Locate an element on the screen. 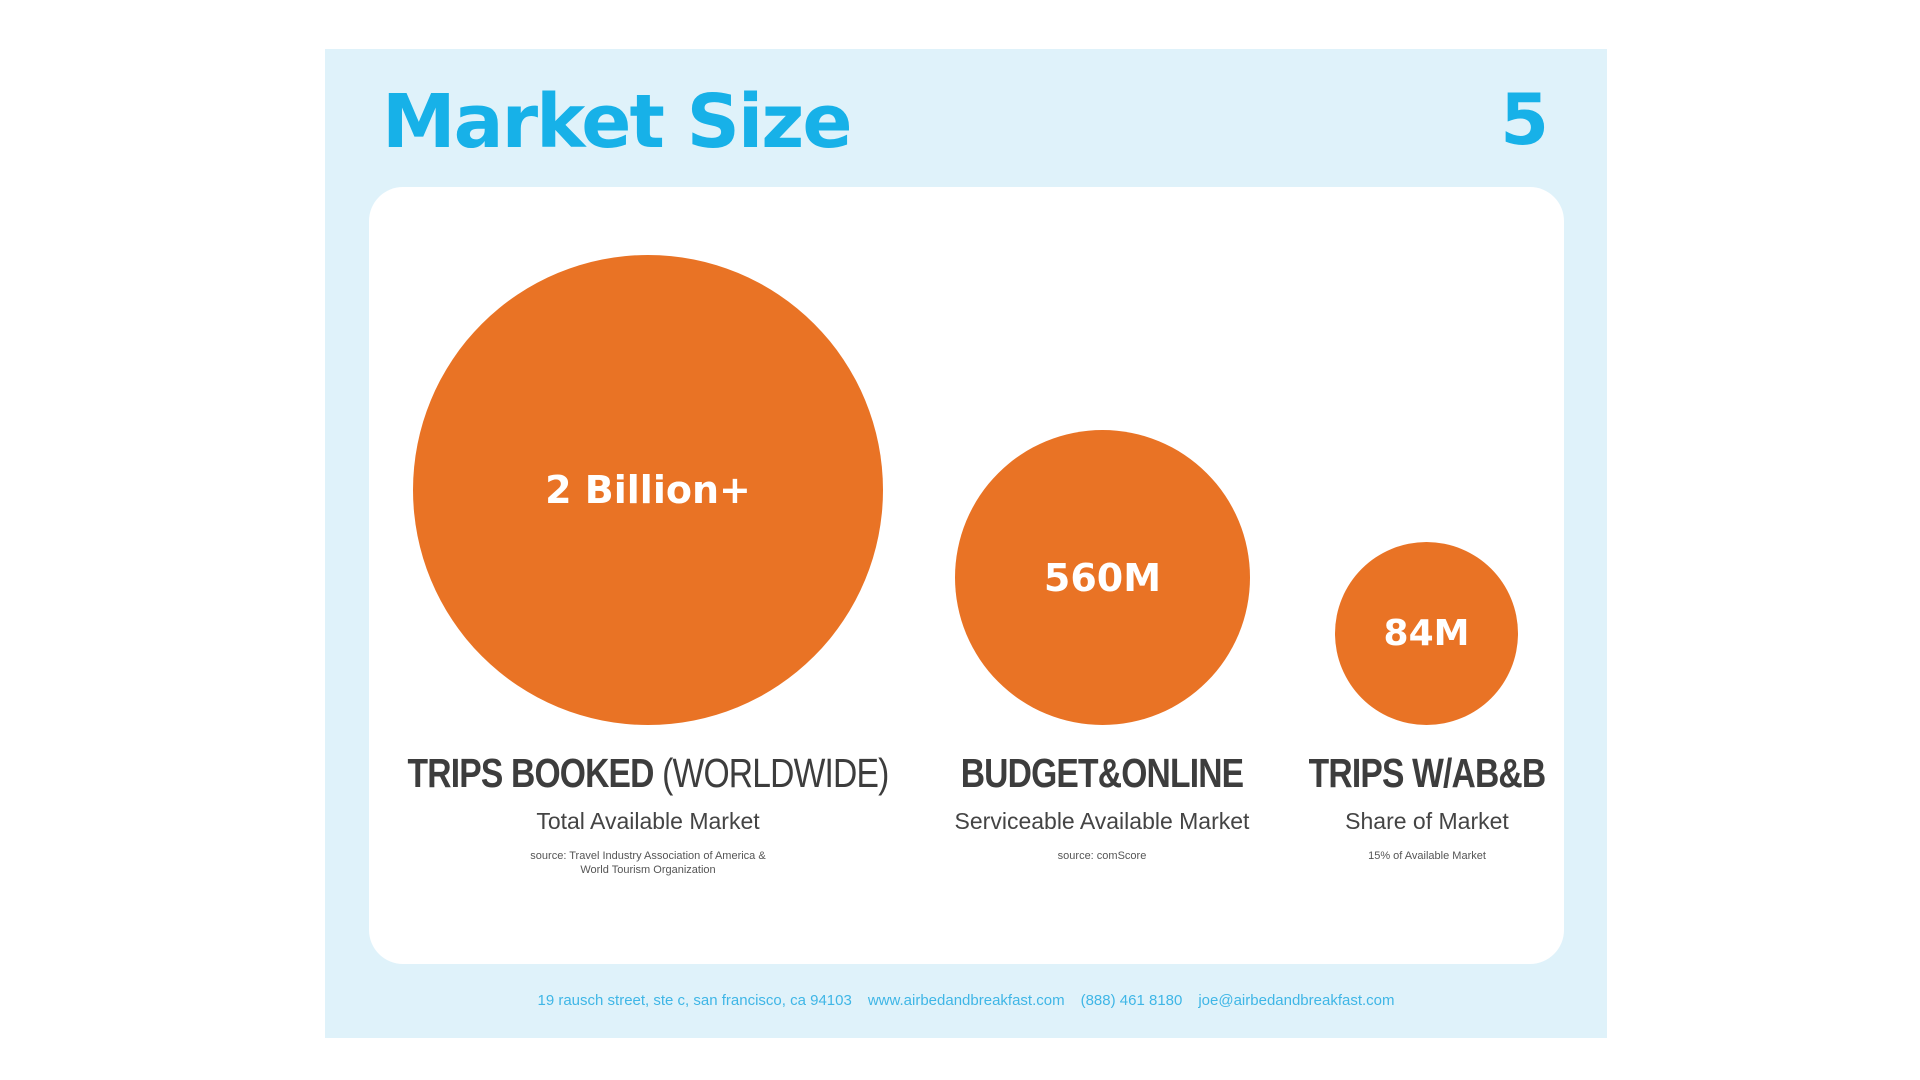 This screenshot has width=1920, height=1080. som-circle: 84M is located at coordinates (1426, 633).